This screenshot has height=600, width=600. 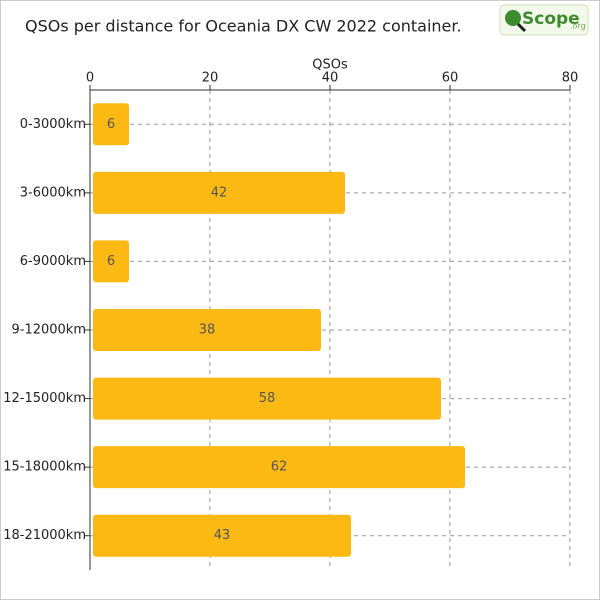 I want to click on value-label: 38, so click(x=207, y=330).